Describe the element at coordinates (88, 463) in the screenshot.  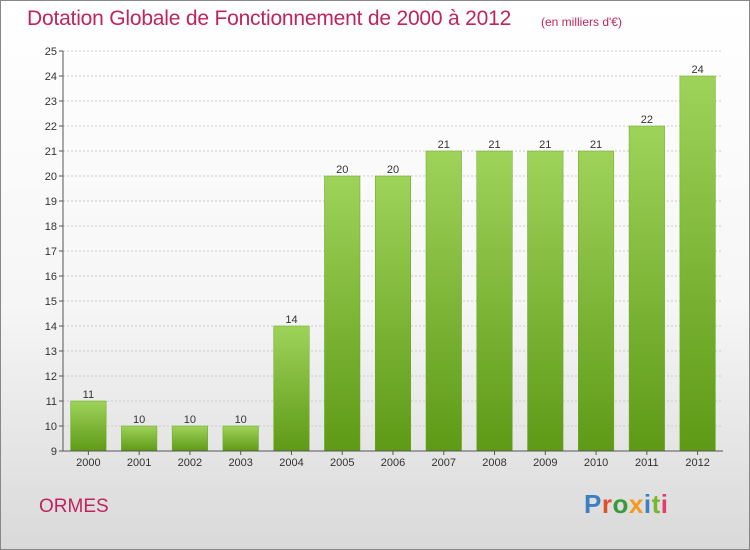
I see `x-tick-label: 2000` at that location.